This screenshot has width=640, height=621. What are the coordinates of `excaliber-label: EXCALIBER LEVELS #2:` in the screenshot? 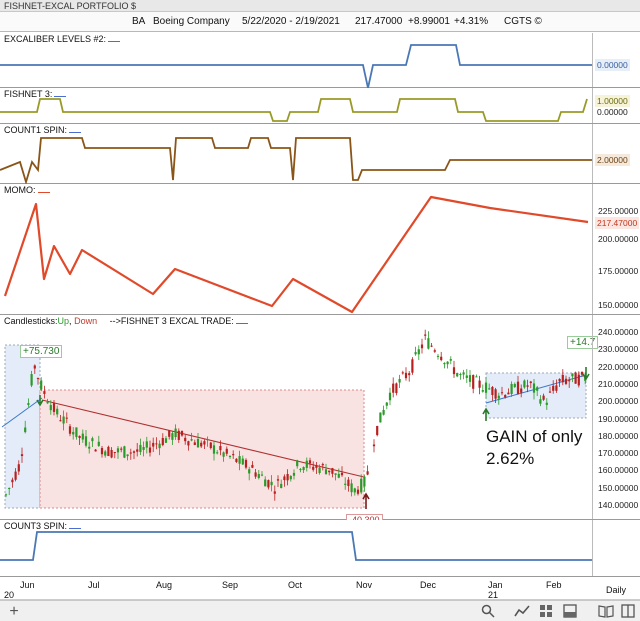 It's located at (62, 39).